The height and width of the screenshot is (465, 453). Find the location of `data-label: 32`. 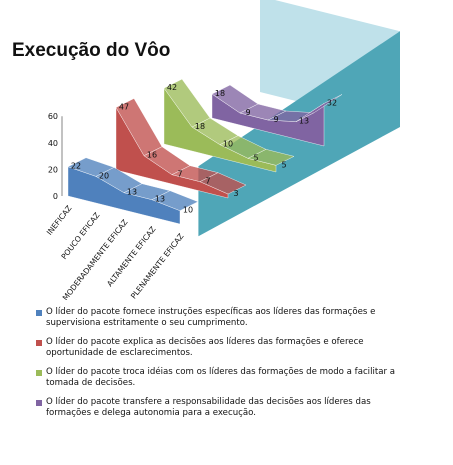

data-label: 32 is located at coordinates (332, 102).